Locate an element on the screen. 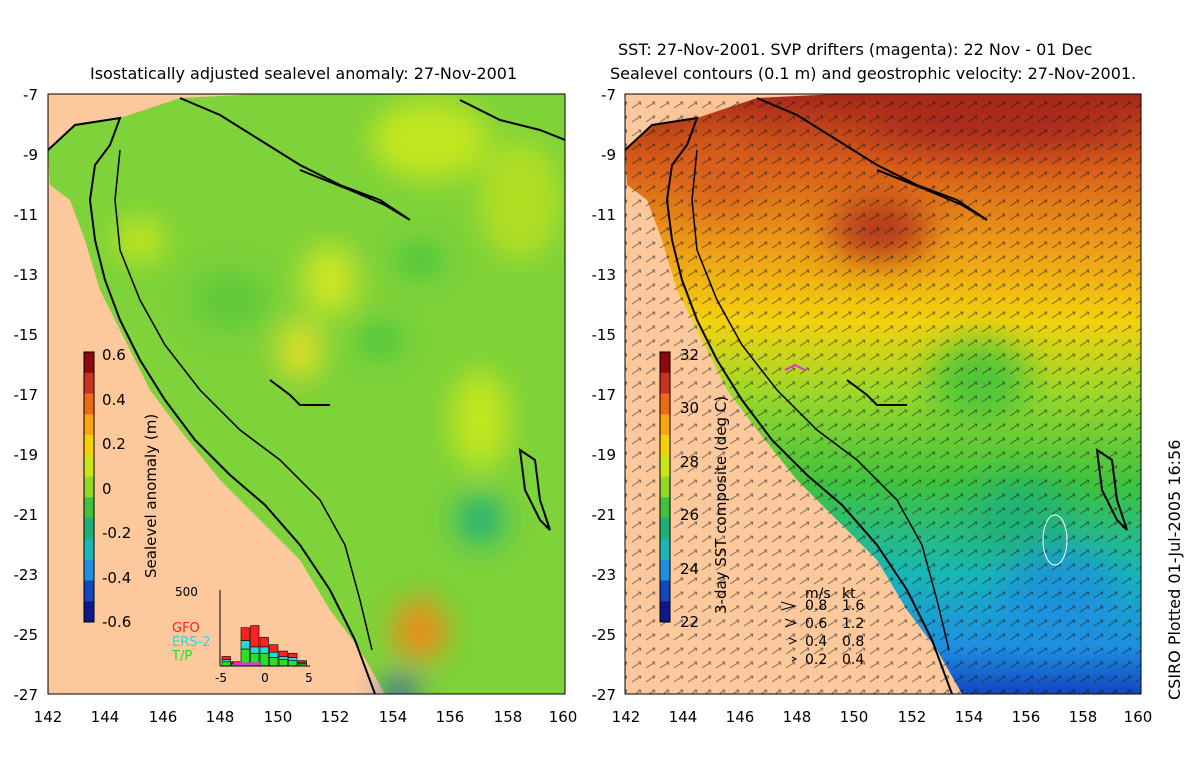  sst-colorbar-label: 3-day SST composite (deg C) is located at coordinates (721, 505).